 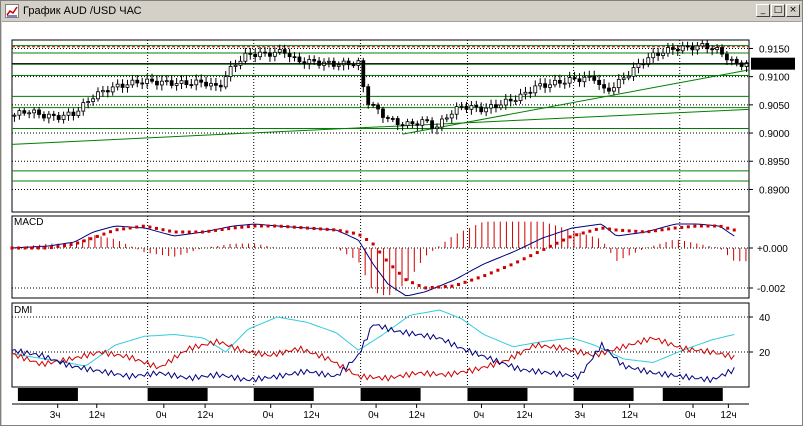 I want to click on maximize-button: □, so click(x=778, y=10).